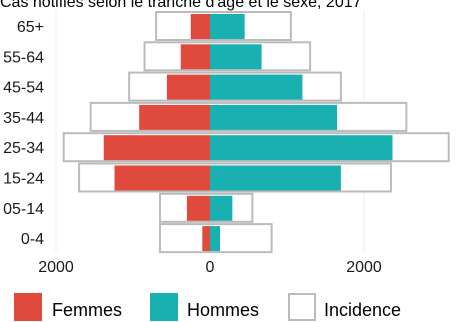 This screenshot has width=466, height=322. What do you see at coordinates (210, 267) in the screenshot?
I see `x-tick-label-1: 0` at bounding box center [210, 267].